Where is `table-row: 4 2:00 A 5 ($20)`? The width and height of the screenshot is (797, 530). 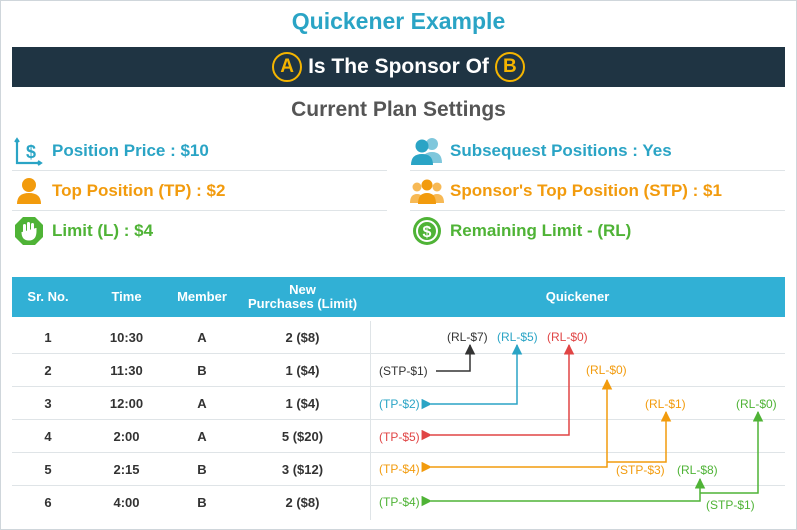 table-row: 4 2:00 A 5 ($20) is located at coordinates (398, 436).